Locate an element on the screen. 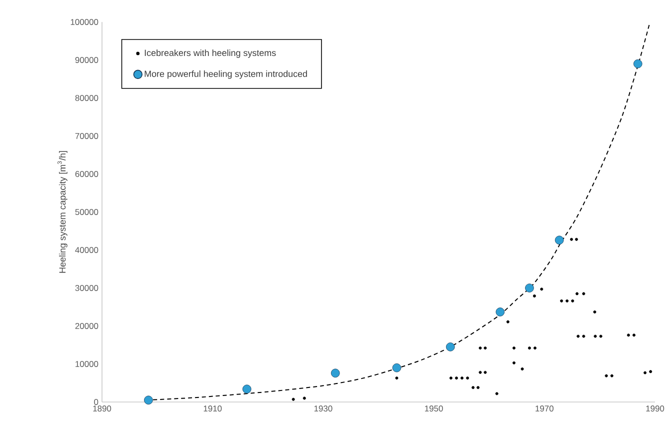 The width and height of the screenshot is (670, 436). y-tick-label: 40000 is located at coordinates (86, 250).